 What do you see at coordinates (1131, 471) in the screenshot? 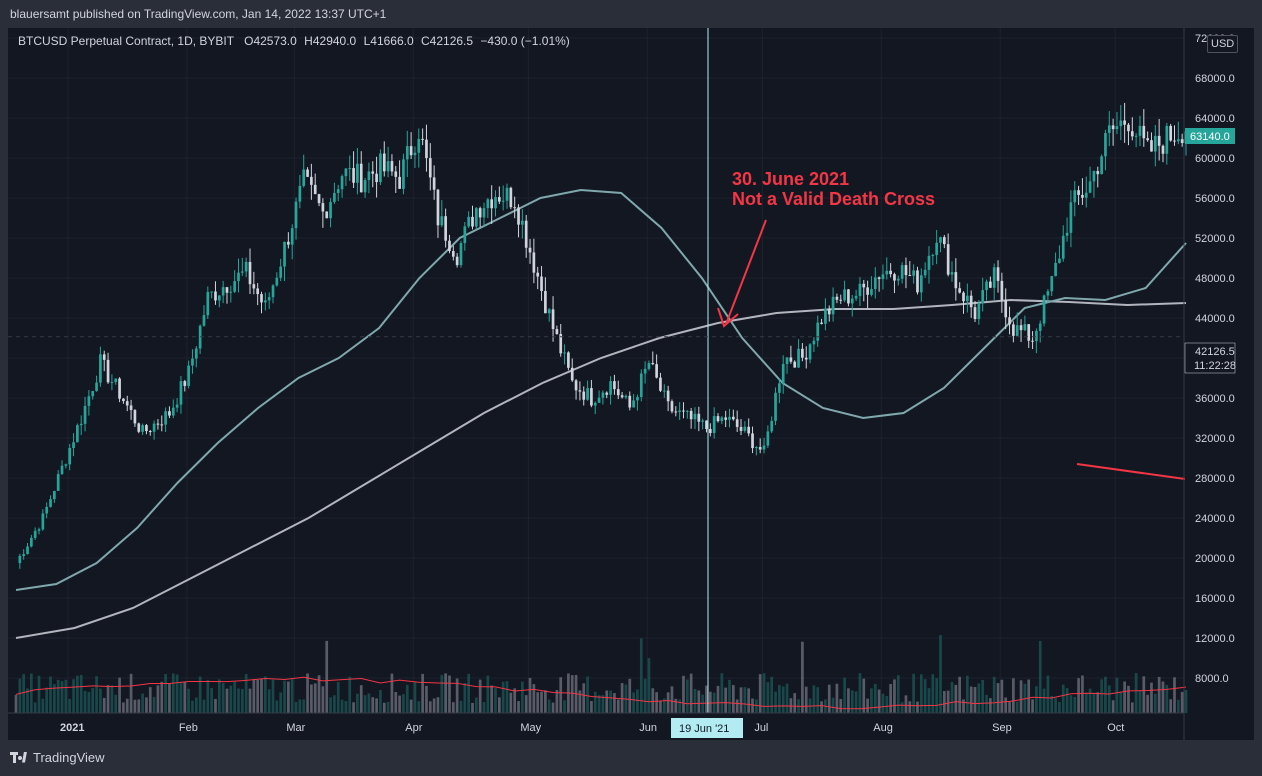
I see `trend-line-drawing` at bounding box center [1131, 471].